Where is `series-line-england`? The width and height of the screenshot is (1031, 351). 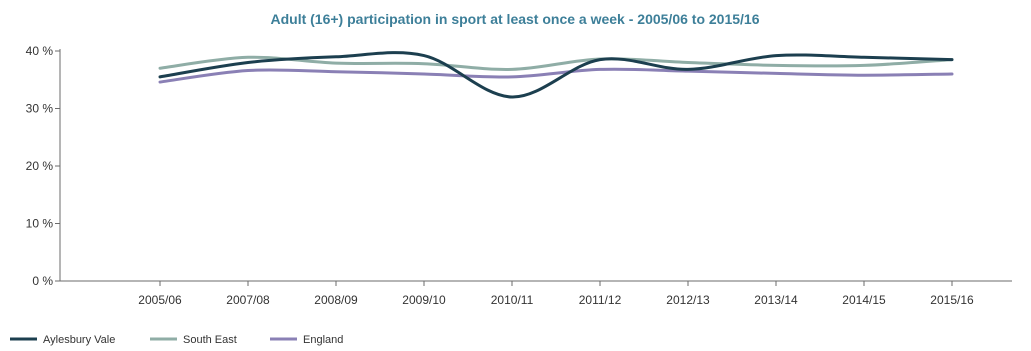 series-line-england is located at coordinates (556, 75).